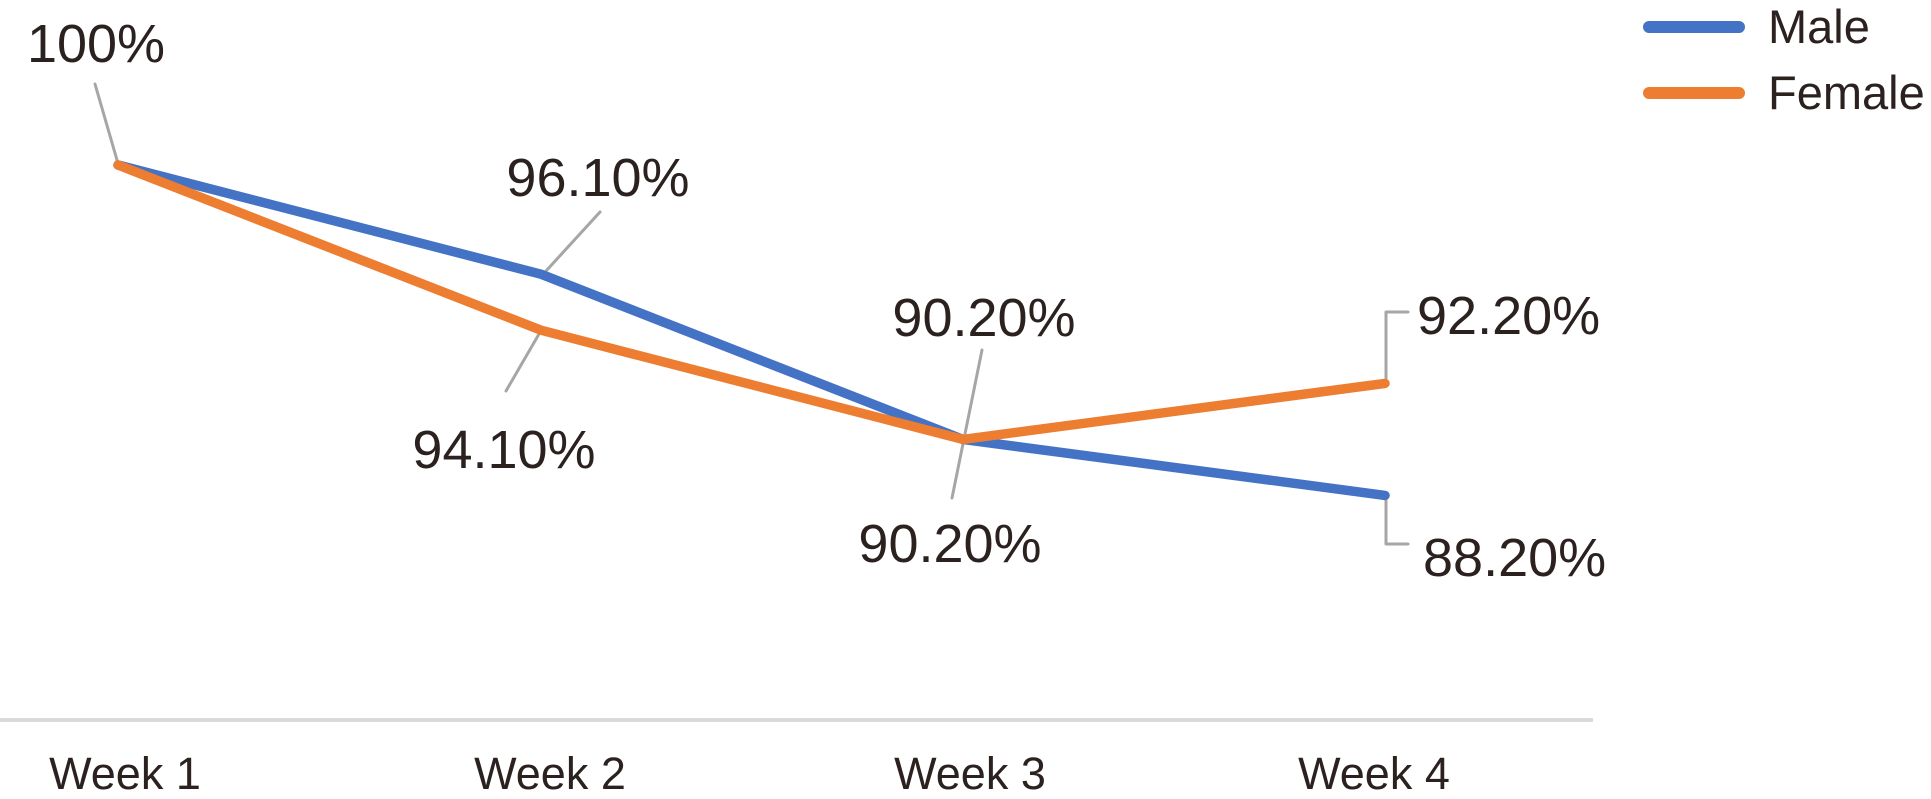  I want to click on leader-line-week3, so click(967, 424).